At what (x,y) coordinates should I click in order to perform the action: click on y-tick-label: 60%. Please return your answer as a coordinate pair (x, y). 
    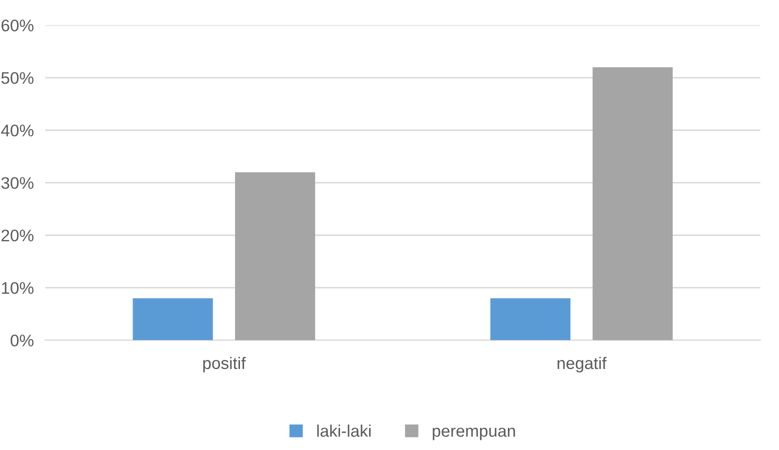
    Looking at the image, I should click on (18, 26).